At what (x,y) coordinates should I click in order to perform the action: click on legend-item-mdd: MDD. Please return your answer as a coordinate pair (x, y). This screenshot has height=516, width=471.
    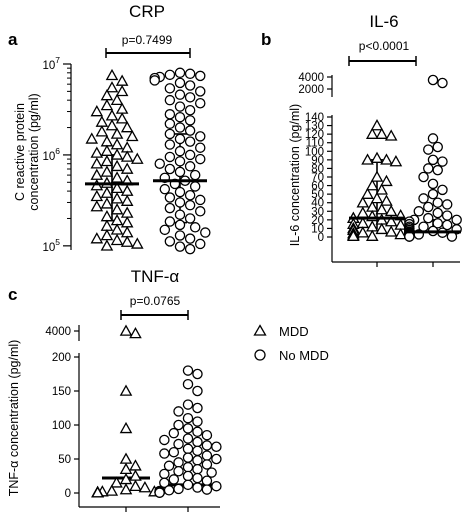
    Looking at the image, I should click on (281, 331).